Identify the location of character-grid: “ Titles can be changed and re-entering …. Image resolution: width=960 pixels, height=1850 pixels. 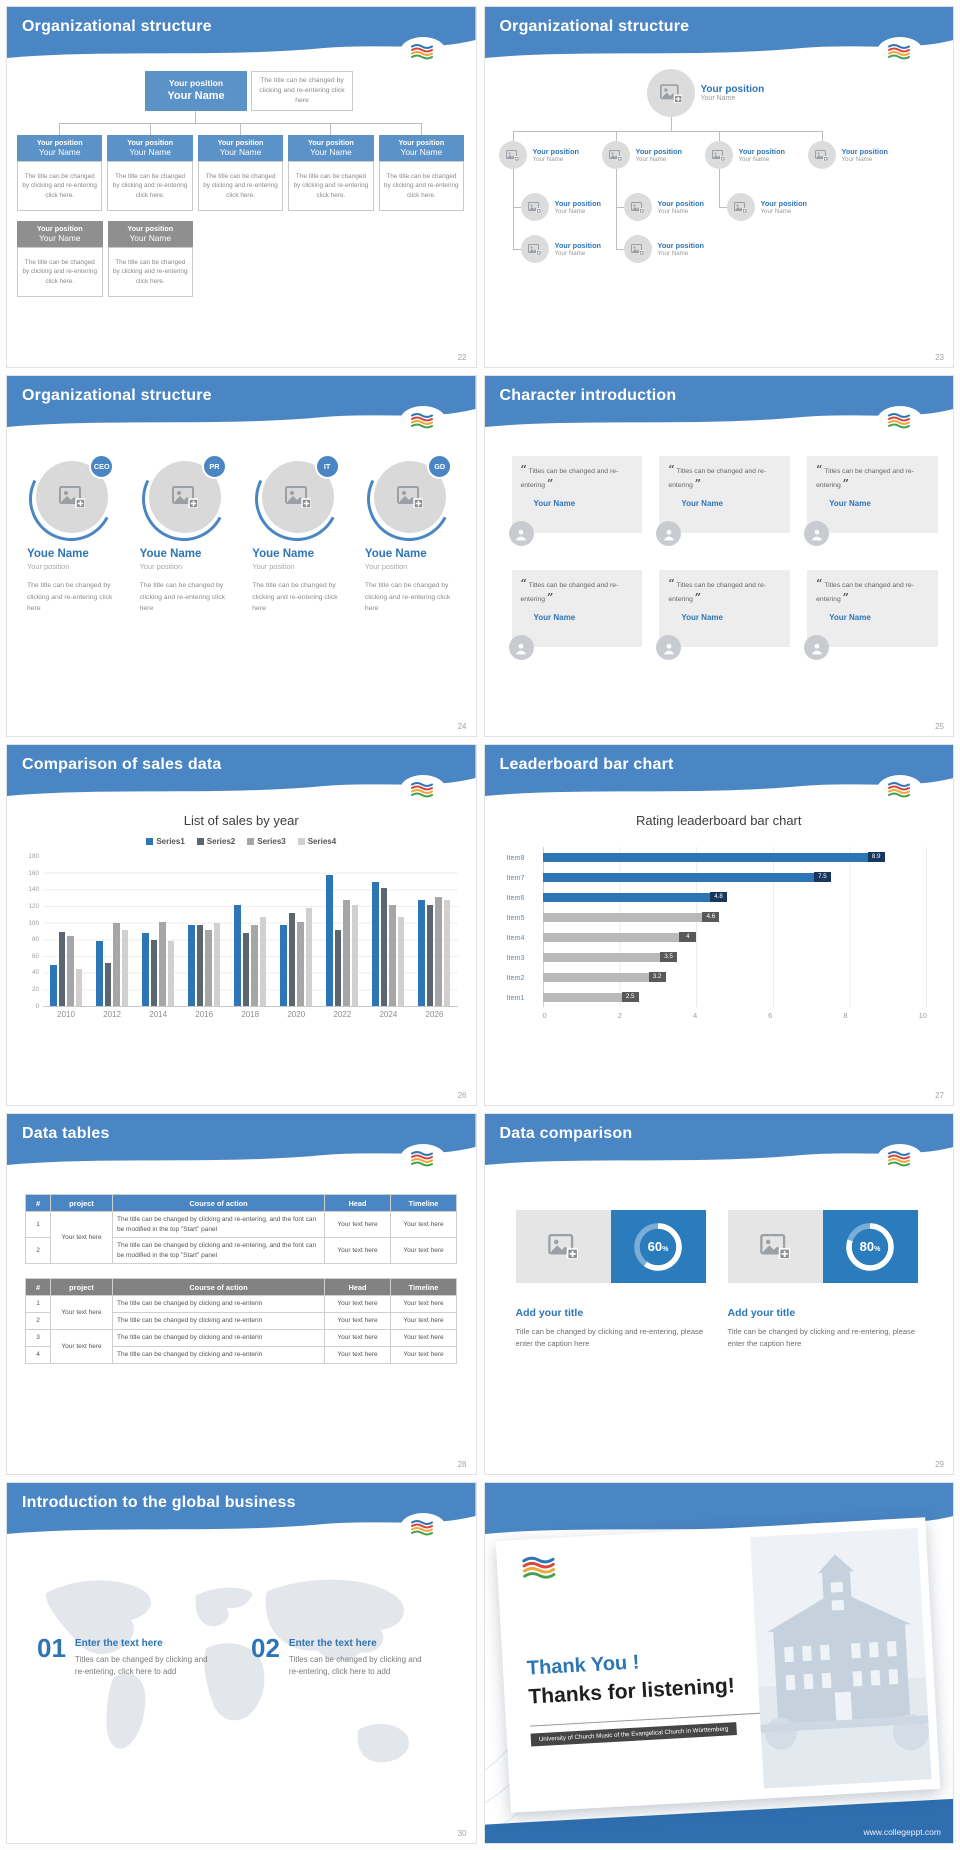
(723, 558).